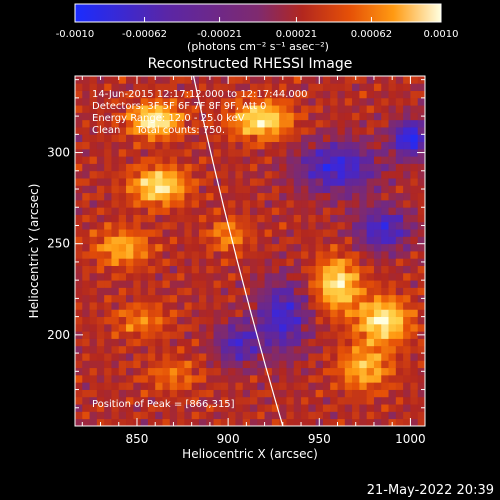  What do you see at coordinates (179, 106) in the screenshot?
I see `annotation-detectors: Detectors: 3F 5F 6F 7F 8F 9F, Att 0` at bounding box center [179, 106].